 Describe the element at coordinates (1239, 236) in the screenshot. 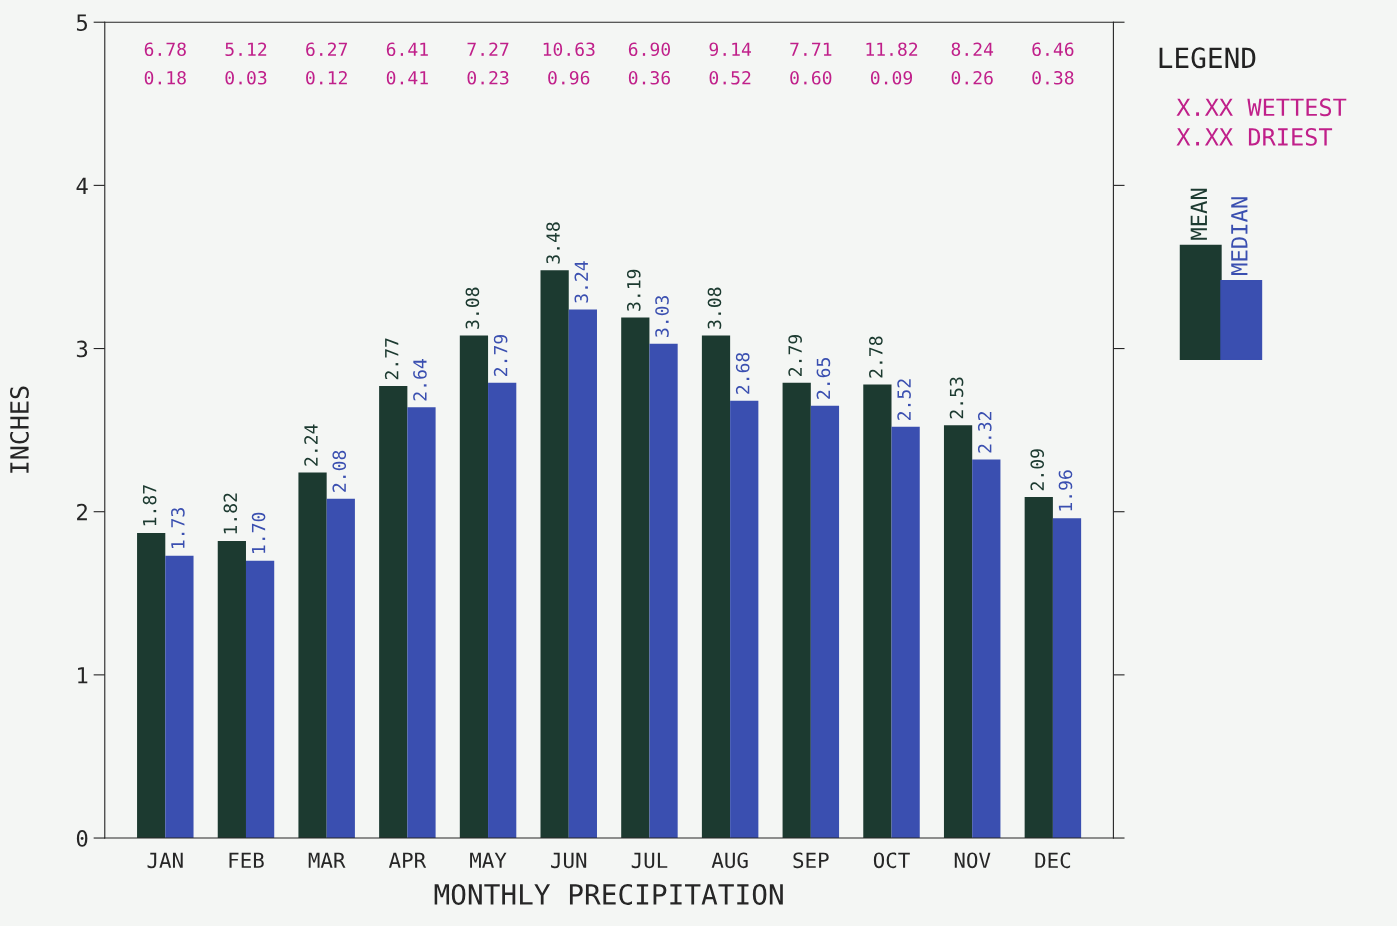

I see `text: MEDIAN` at that location.